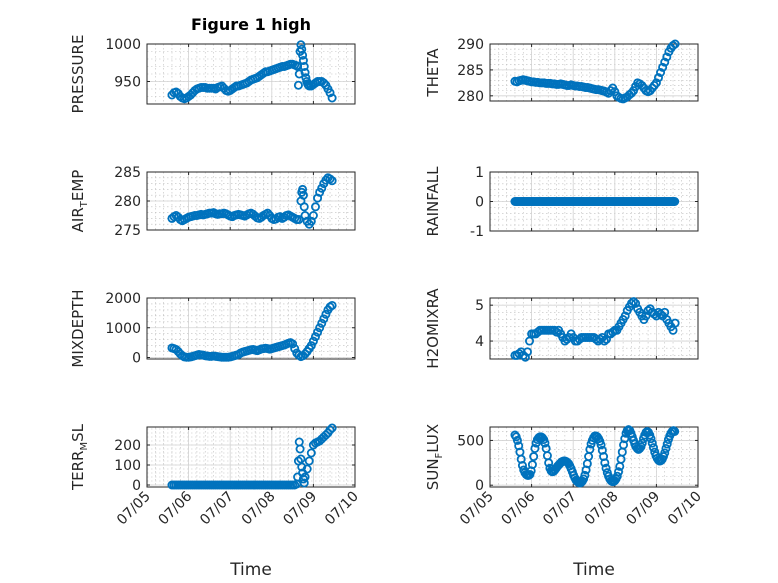 Image resolution: width=778 pixels, height=583 pixels. What do you see at coordinates (250, 570) in the screenshot?
I see `x-axis-label-left: Time` at bounding box center [250, 570].